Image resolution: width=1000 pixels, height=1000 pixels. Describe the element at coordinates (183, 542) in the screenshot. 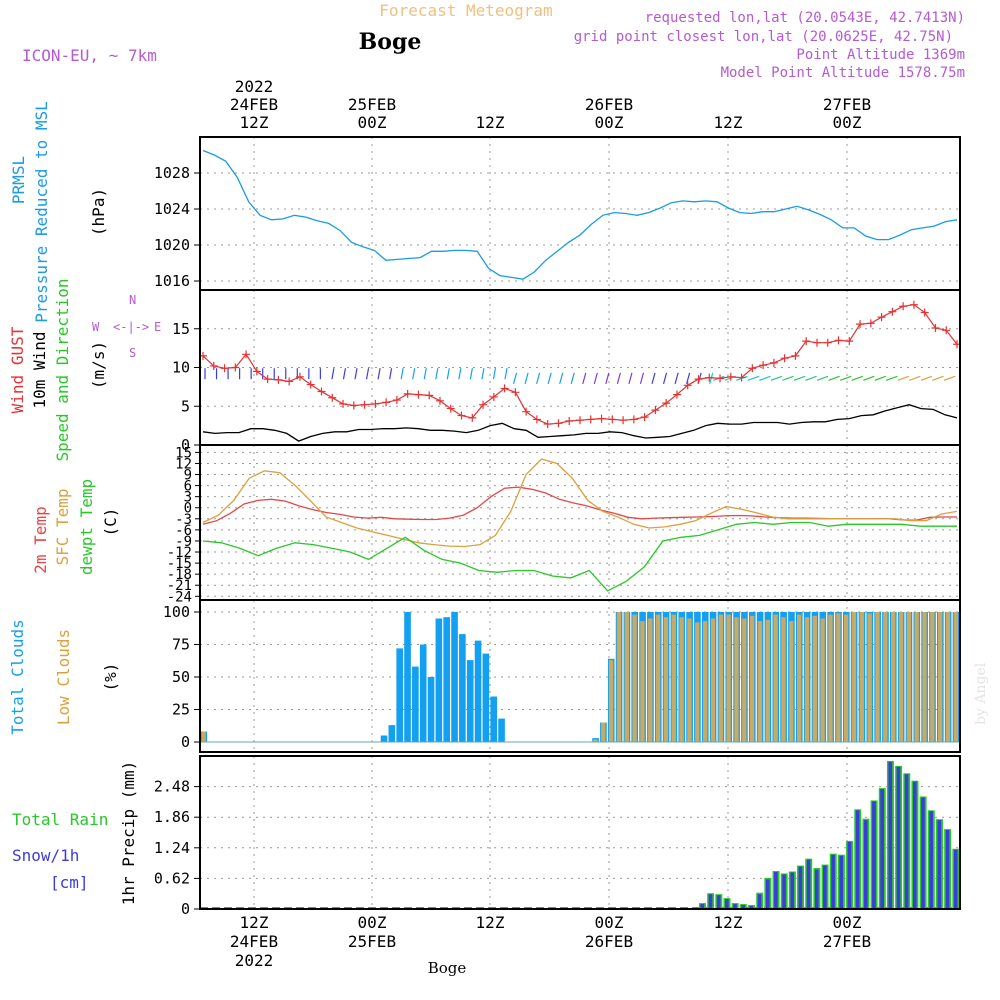

I see `y-tick-label: -9` at that location.